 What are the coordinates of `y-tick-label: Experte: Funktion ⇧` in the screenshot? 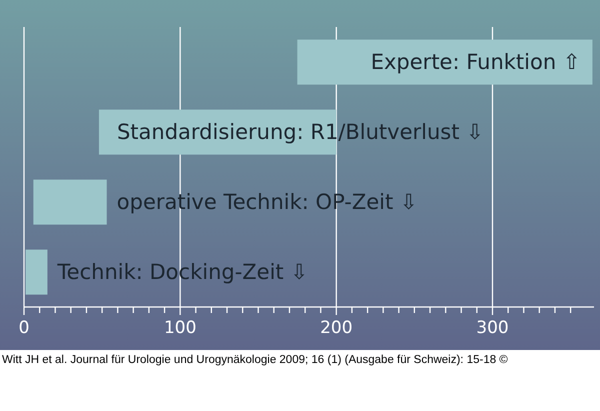 It's located at (475, 62).